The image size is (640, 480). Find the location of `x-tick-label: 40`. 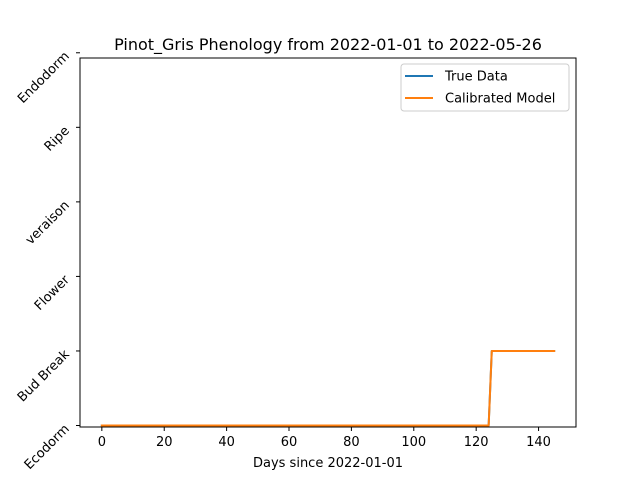

x-tick-label: 40 is located at coordinates (226, 442).